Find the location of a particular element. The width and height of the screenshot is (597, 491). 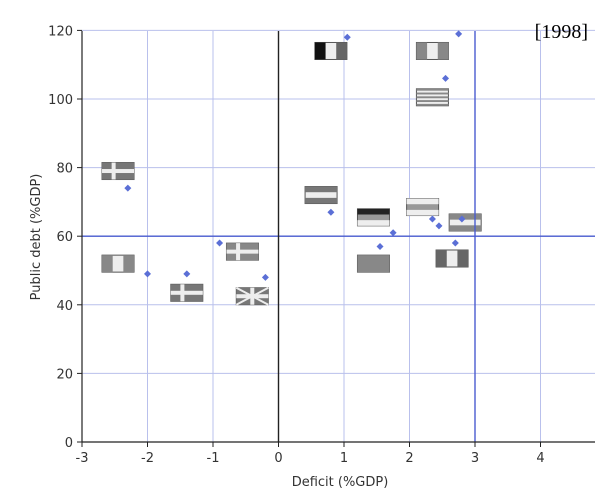

y-axis-title: Public debt (%GDP) is located at coordinates (36, 237).